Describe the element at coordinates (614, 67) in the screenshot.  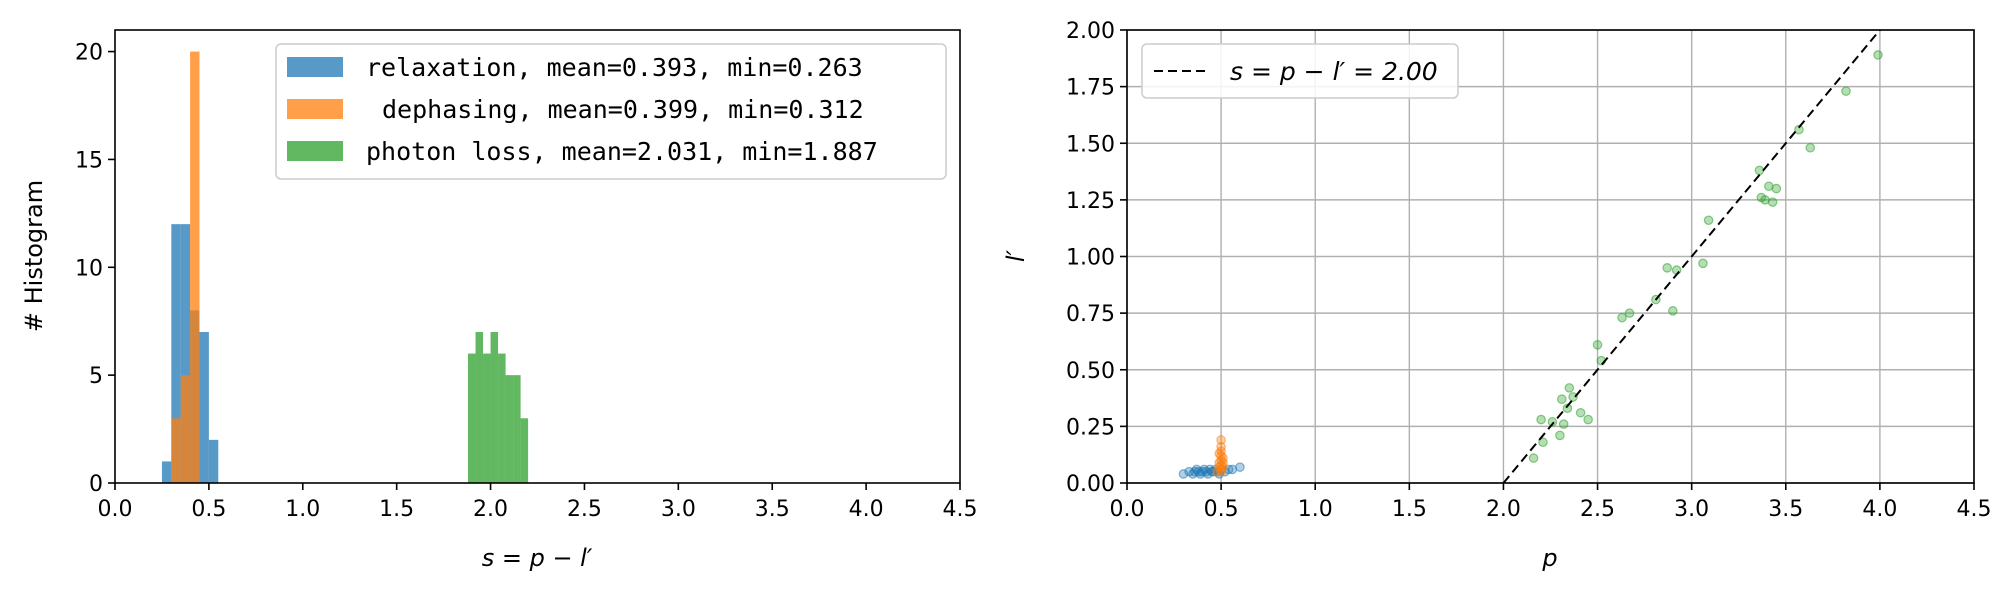
I see `legend-label-relaxation: relaxation, mean=0.393, min=0.263` at that location.